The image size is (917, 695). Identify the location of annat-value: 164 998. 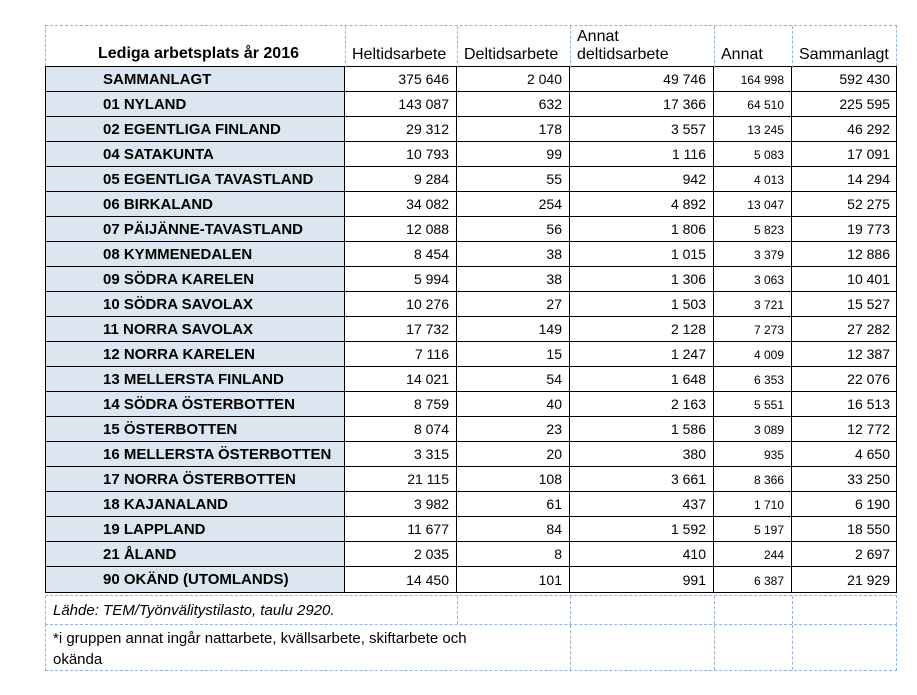
(753, 79).